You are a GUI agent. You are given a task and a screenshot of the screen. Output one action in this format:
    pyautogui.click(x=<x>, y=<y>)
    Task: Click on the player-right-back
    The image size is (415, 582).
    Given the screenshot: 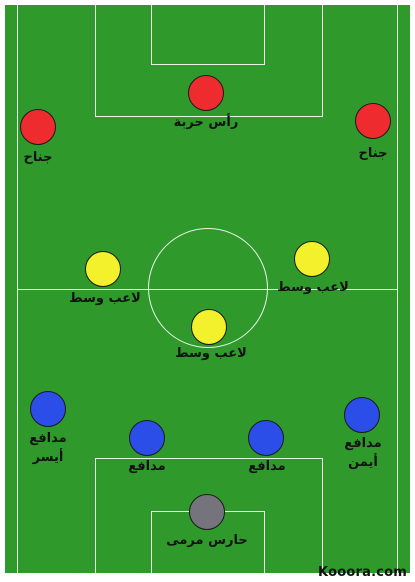 What is the action you would take?
    pyautogui.click(x=362, y=415)
    